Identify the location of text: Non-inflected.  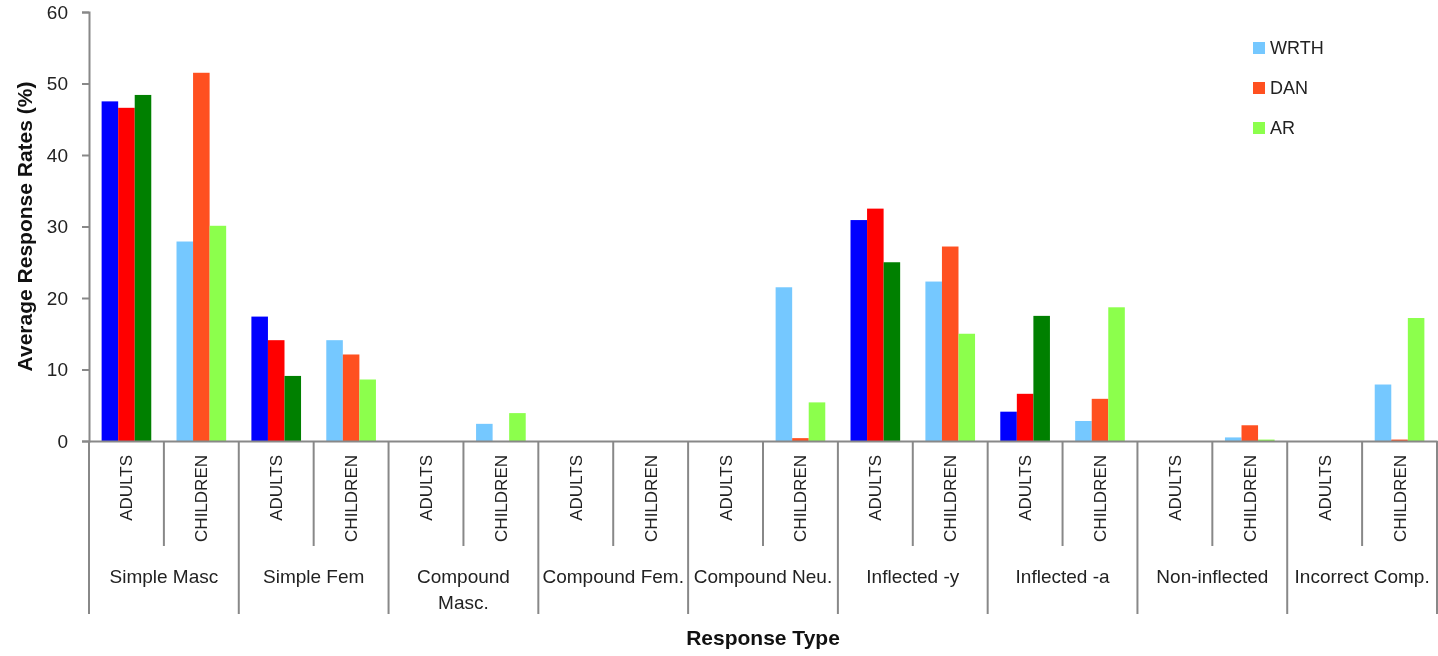
(1212, 576).